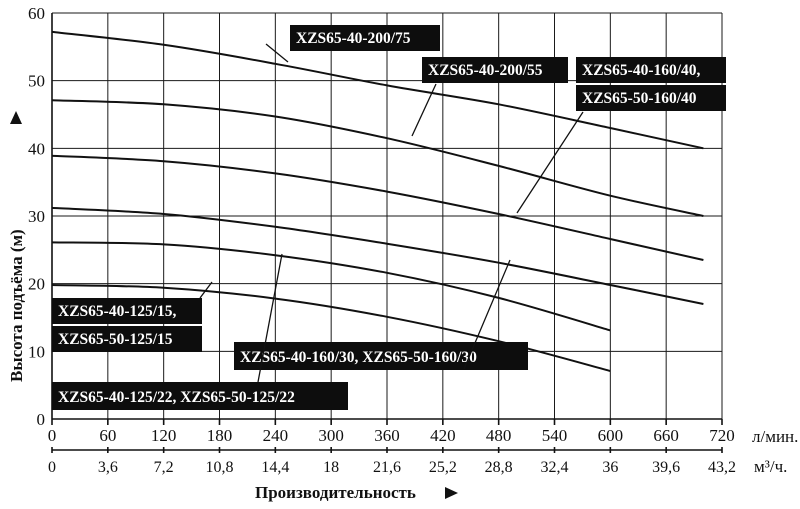  What do you see at coordinates (722, 435) in the screenshot?
I see `x-tick-label: 720` at bounding box center [722, 435].